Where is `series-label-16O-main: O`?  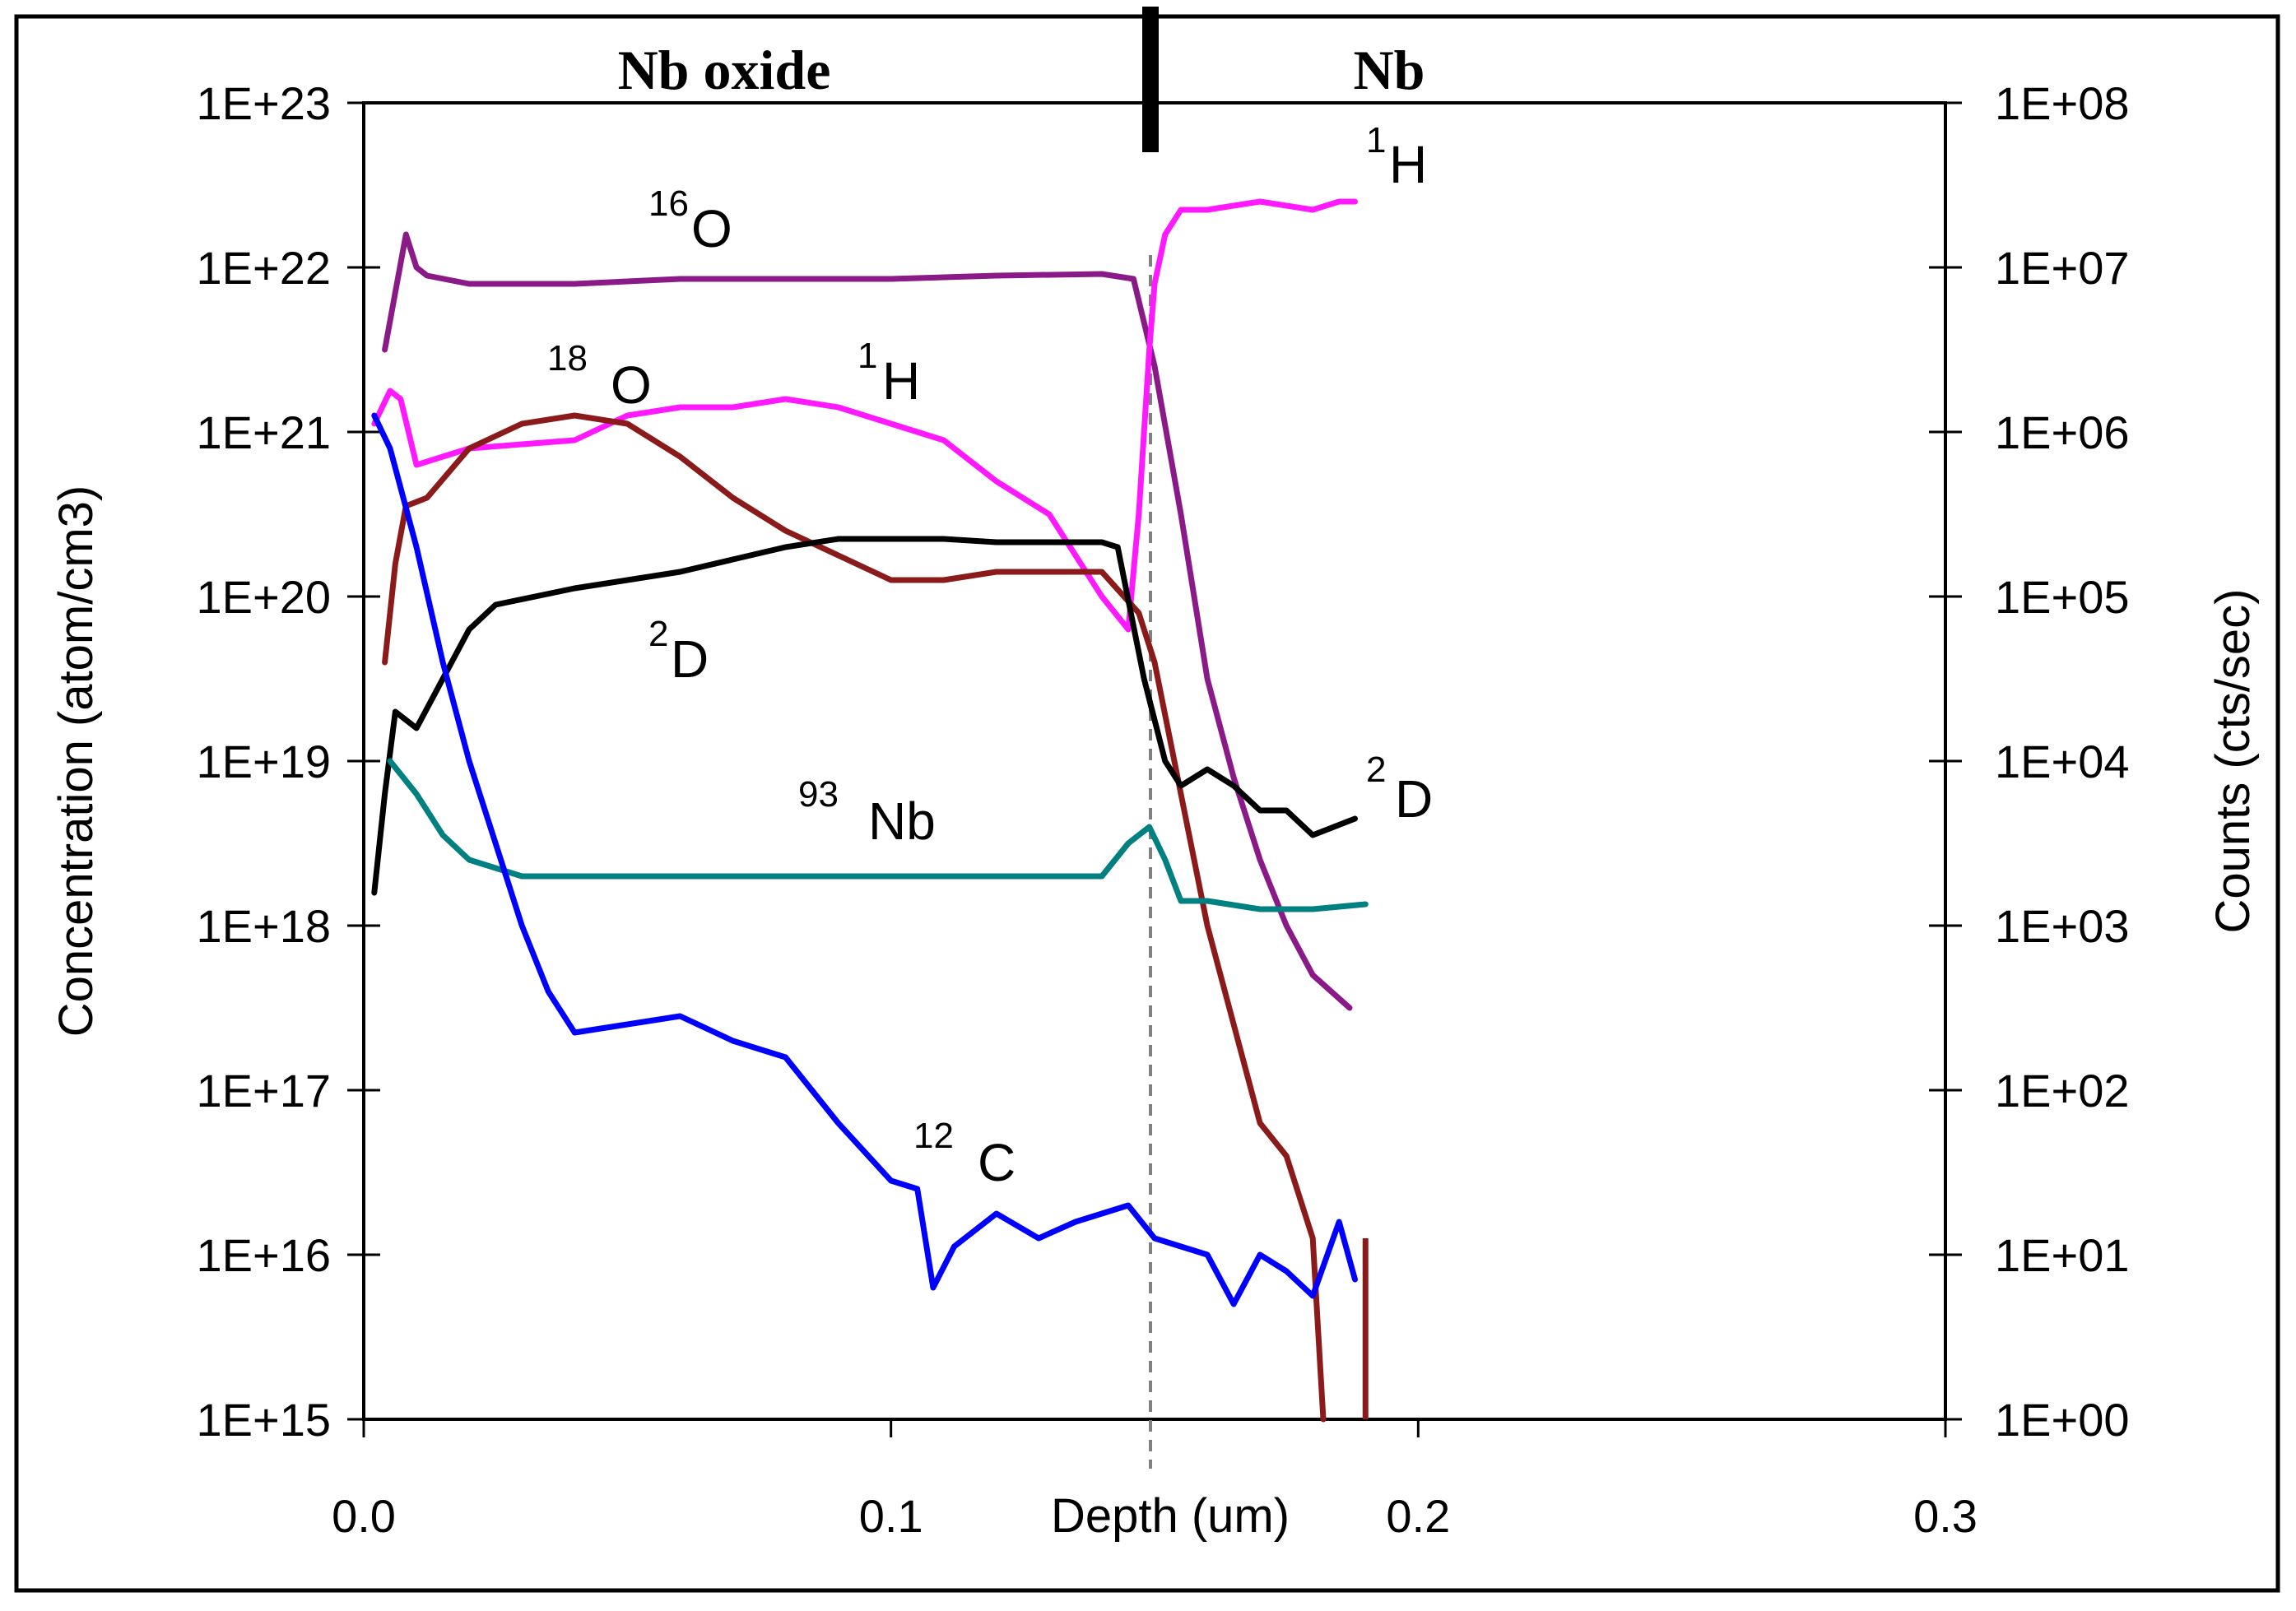
series-label-16O-main: O is located at coordinates (712, 228).